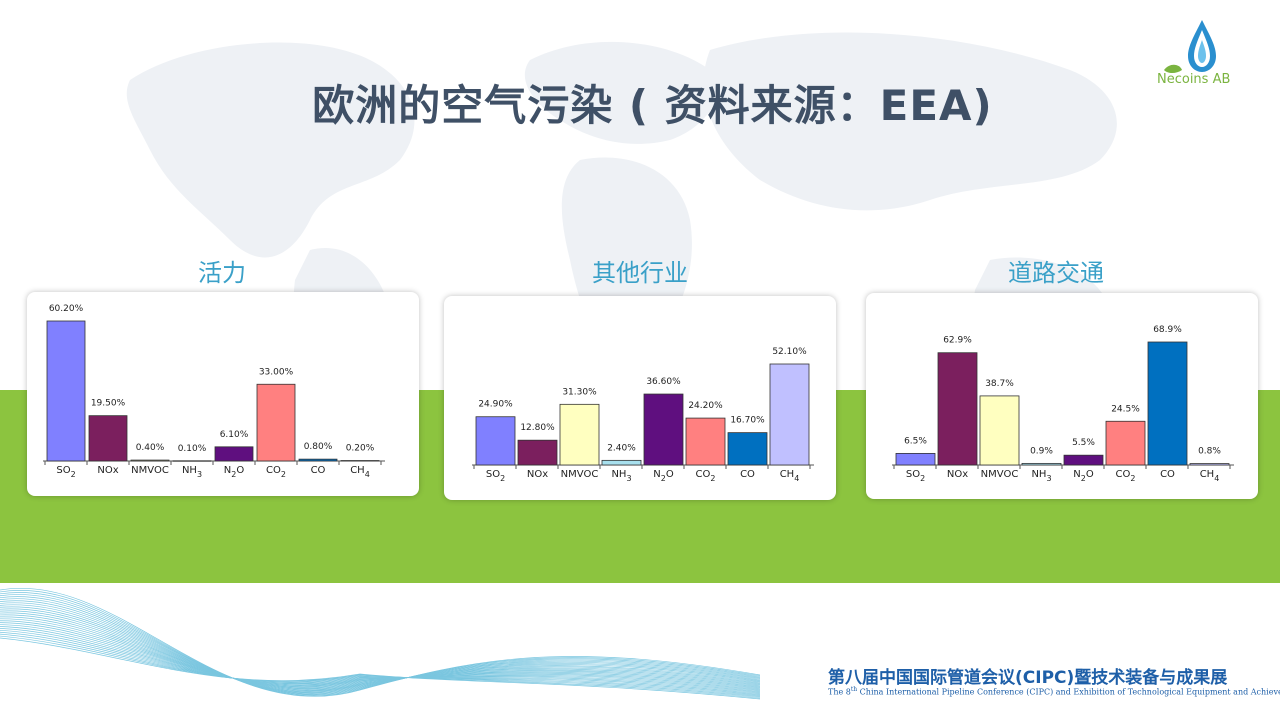  I want to click on data-label: 0.10%, so click(192, 449).